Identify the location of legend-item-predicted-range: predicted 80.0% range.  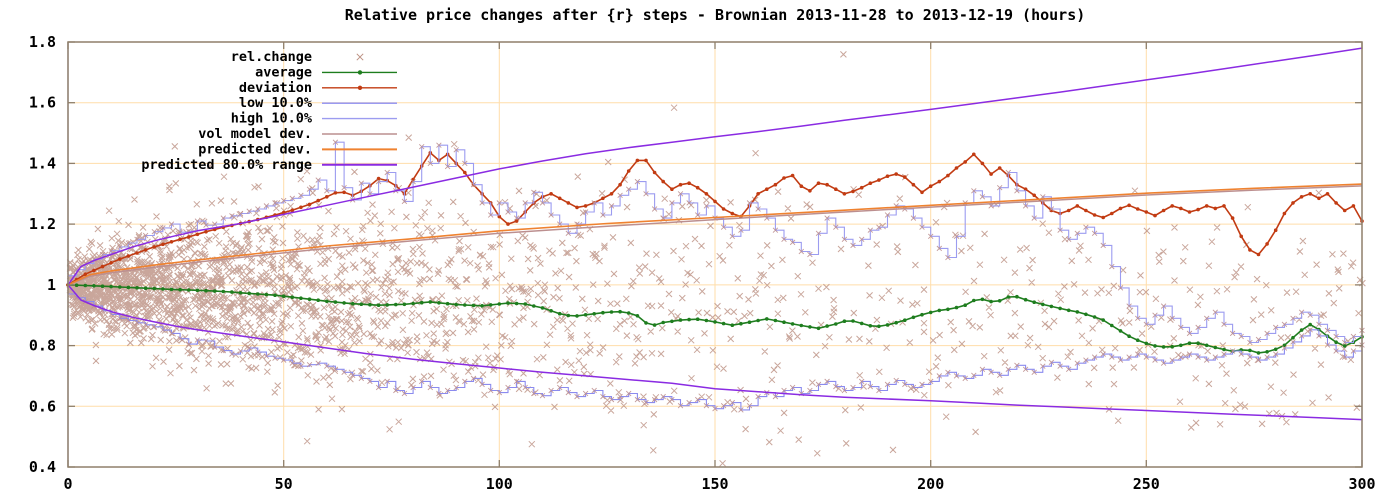
(269, 165).